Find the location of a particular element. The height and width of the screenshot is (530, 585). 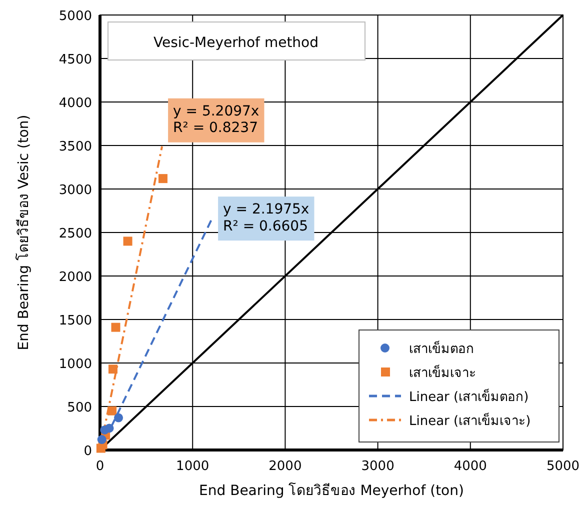

x-tick-label: 0 is located at coordinates (100, 466).